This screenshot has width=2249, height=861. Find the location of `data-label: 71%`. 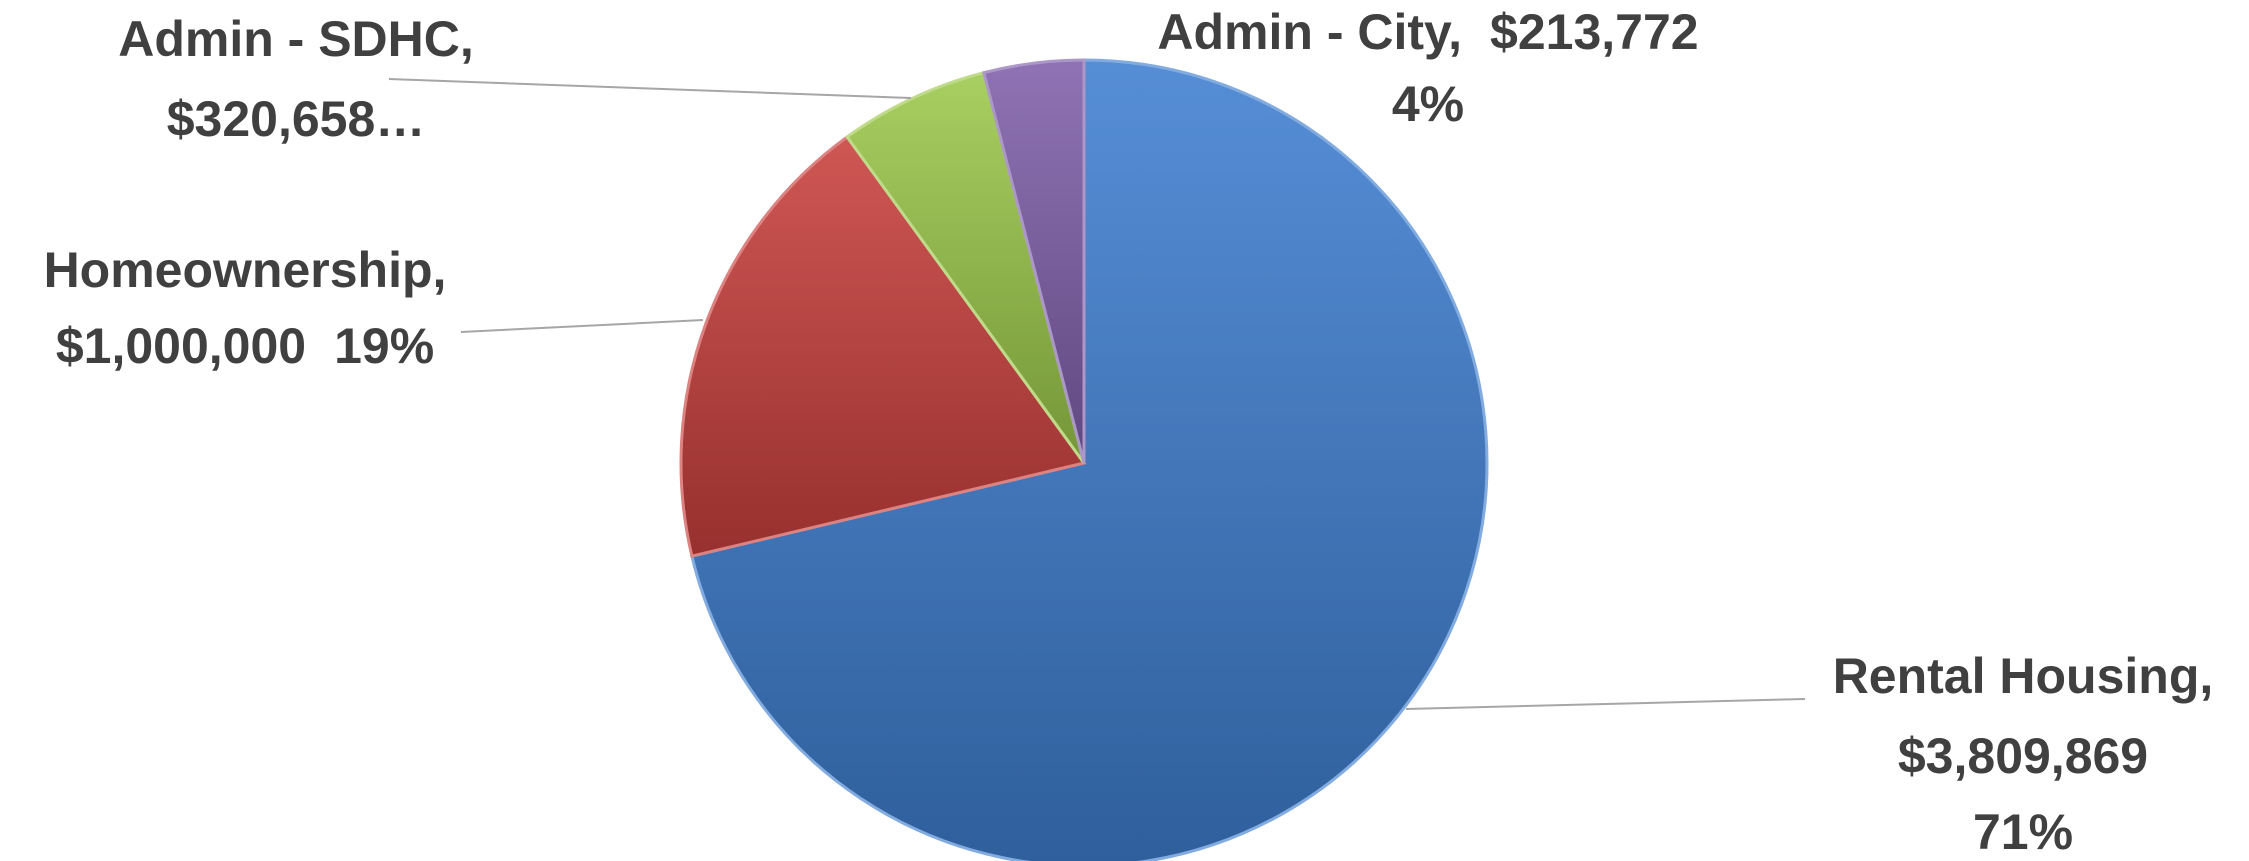

data-label: 71% is located at coordinates (2023, 832).